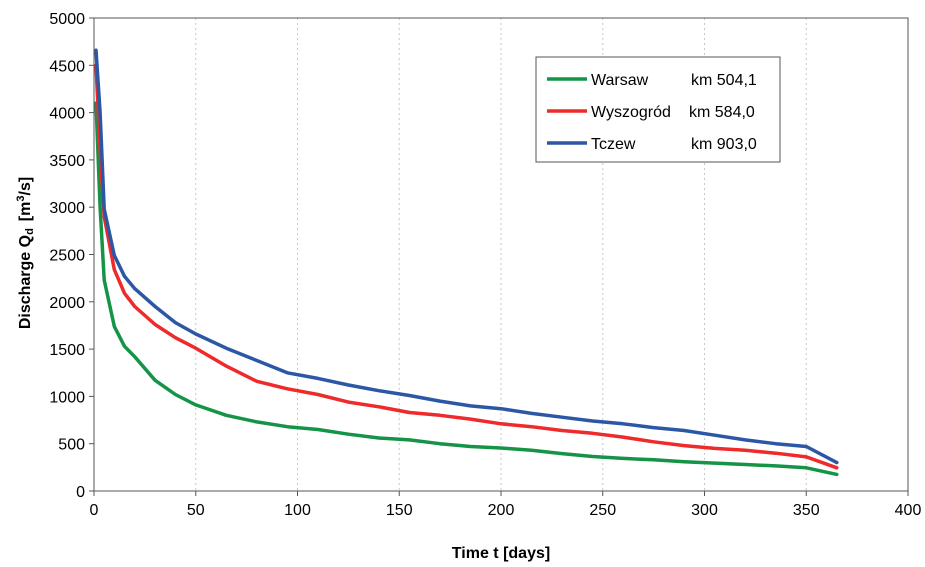  What do you see at coordinates (25, 186) in the screenshot?
I see `y-axis-title-tail: /s]` at bounding box center [25, 186].